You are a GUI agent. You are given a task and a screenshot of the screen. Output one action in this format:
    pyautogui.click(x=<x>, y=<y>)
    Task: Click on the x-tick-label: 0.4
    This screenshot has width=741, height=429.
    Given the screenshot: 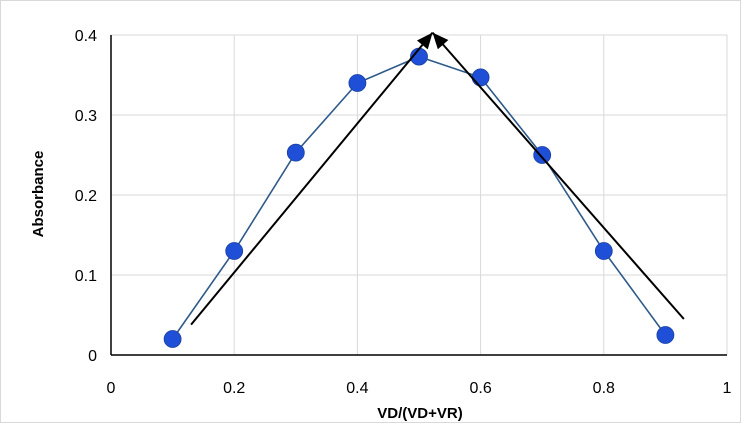 What is the action you would take?
    pyautogui.click(x=357, y=388)
    